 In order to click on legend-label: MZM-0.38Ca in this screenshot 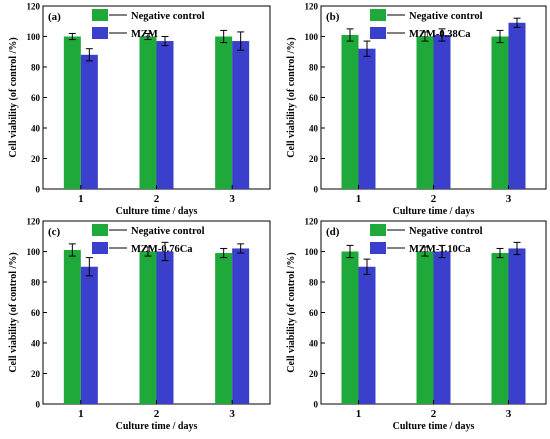, I will do `click(440, 34)`.